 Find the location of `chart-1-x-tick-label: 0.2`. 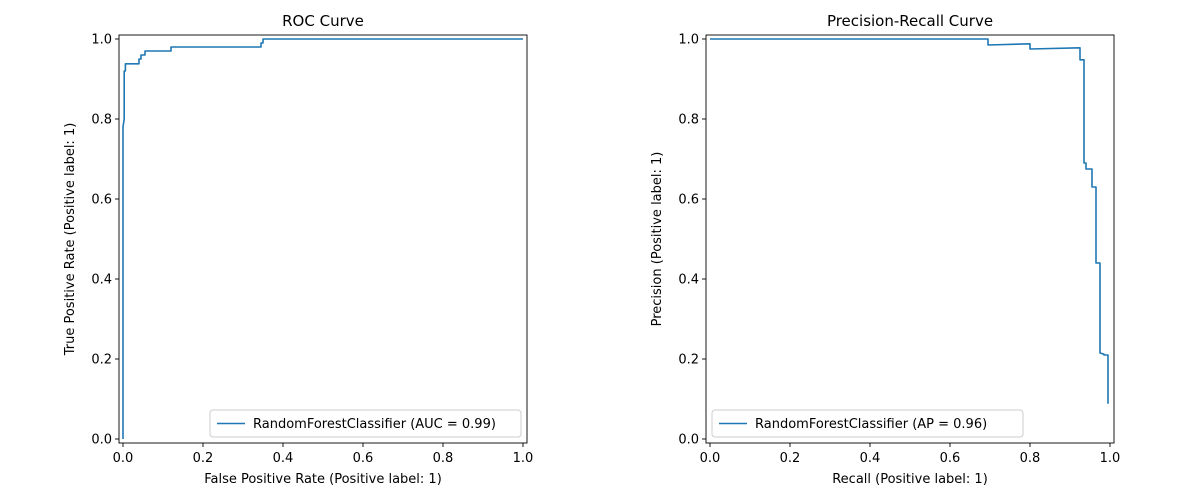

chart-1-x-tick-label: 0.2 is located at coordinates (203, 458).